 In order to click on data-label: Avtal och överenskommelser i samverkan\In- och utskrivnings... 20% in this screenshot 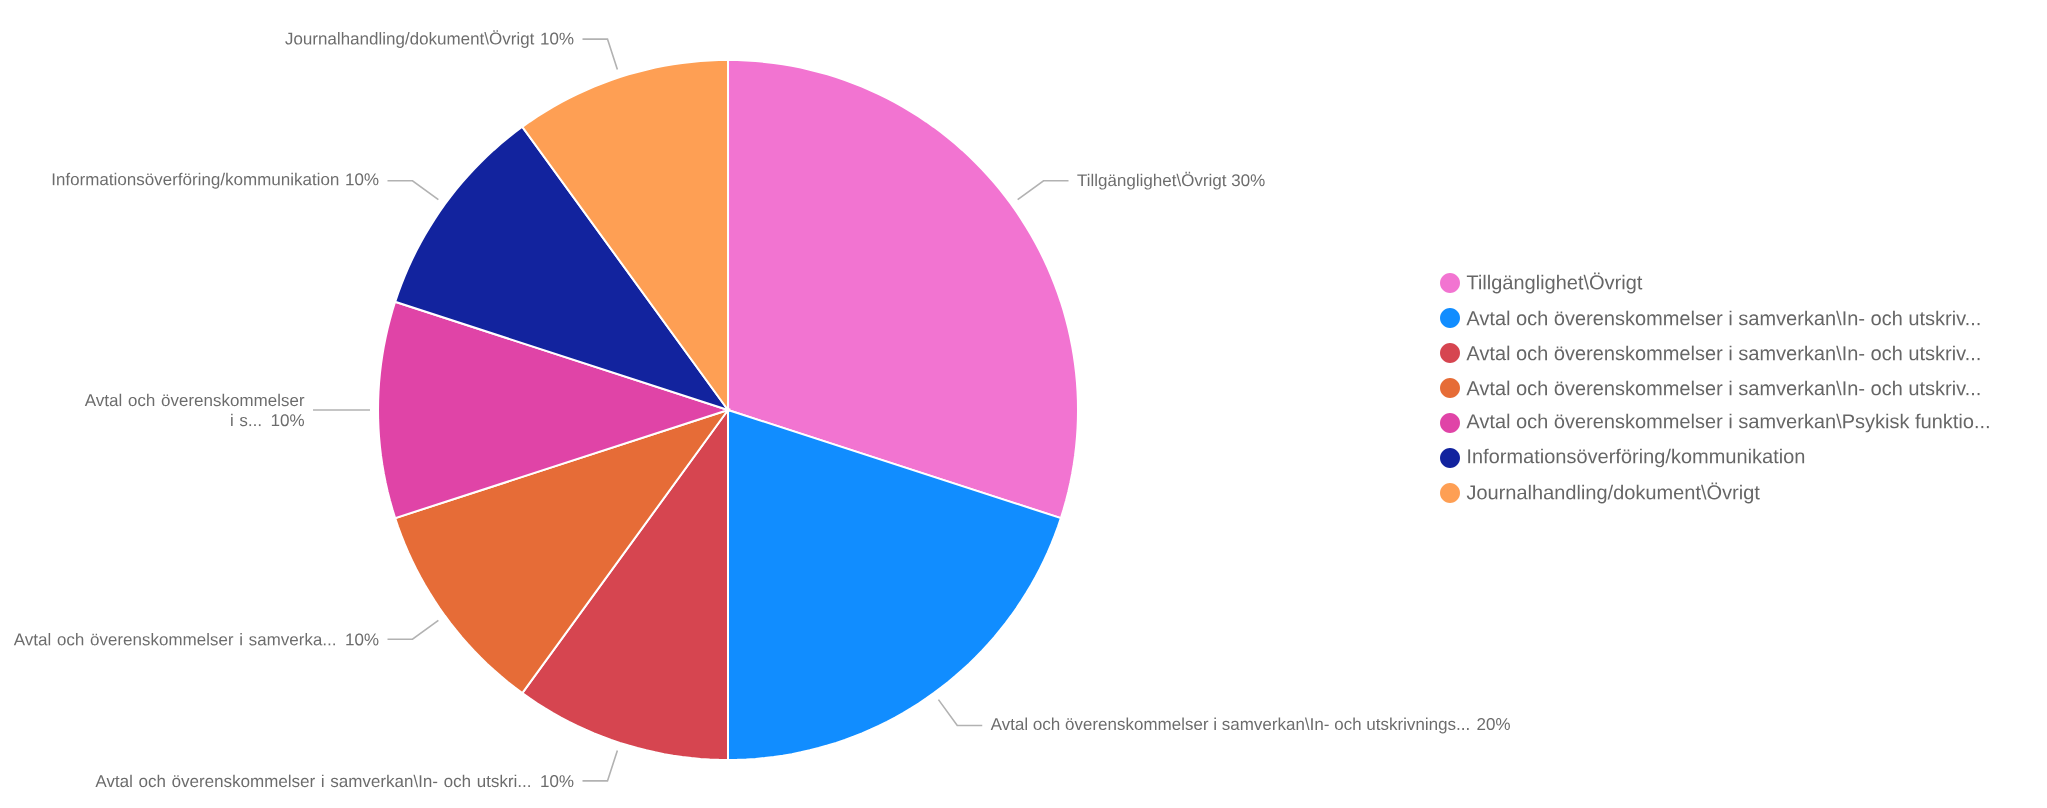, I will do `click(1250, 725)`.